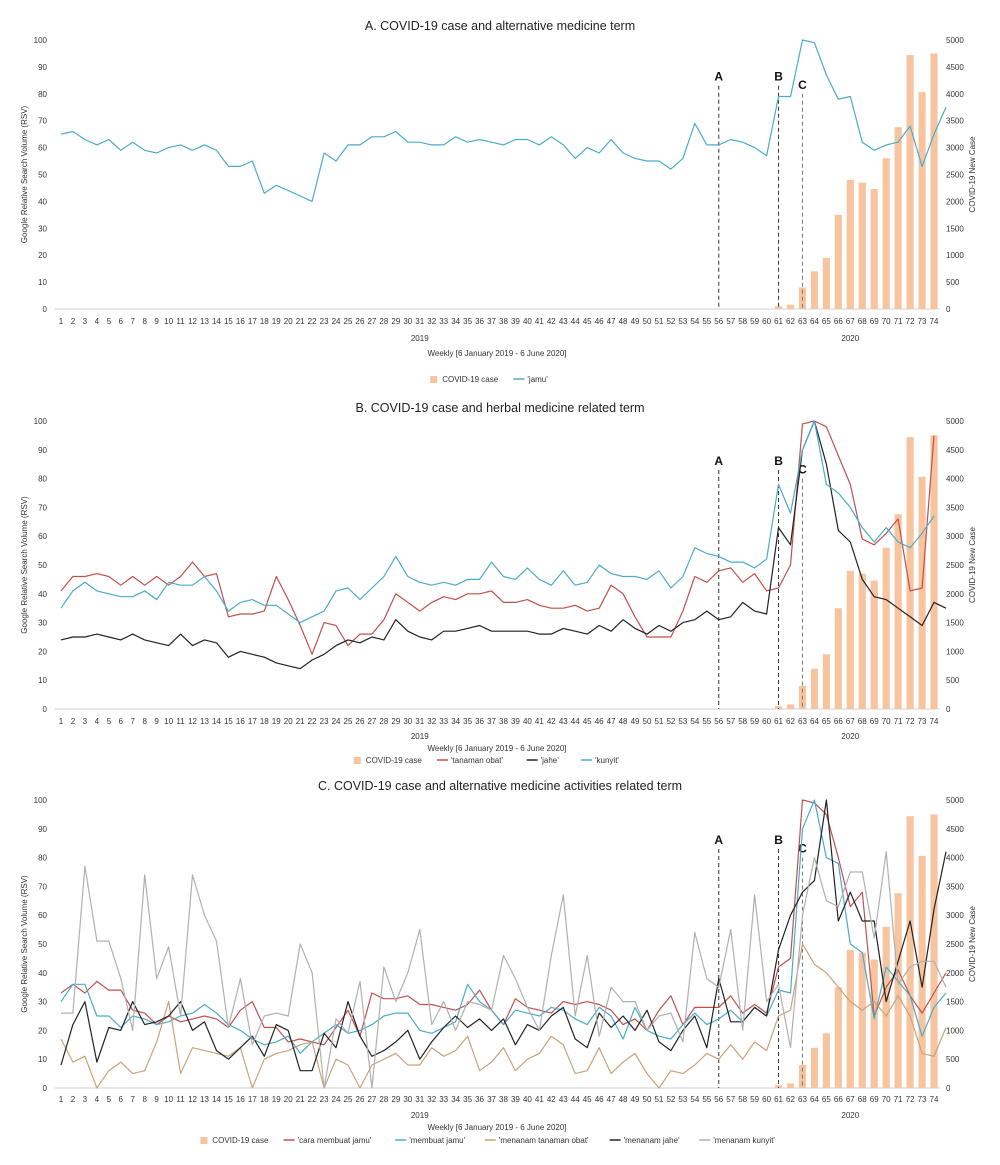 Image resolution: width=1000 pixels, height=1165 pixels. Describe the element at coordinates (42, 915) in the screenshot. I see `y-tick-label: 60` at that location.